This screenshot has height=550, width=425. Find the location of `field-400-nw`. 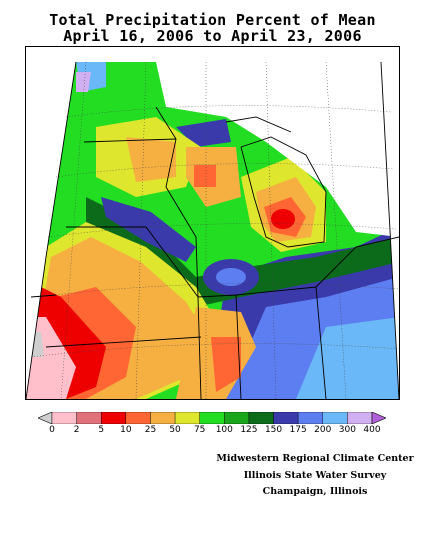

field-400-nw is located at coordinates (83, 82).